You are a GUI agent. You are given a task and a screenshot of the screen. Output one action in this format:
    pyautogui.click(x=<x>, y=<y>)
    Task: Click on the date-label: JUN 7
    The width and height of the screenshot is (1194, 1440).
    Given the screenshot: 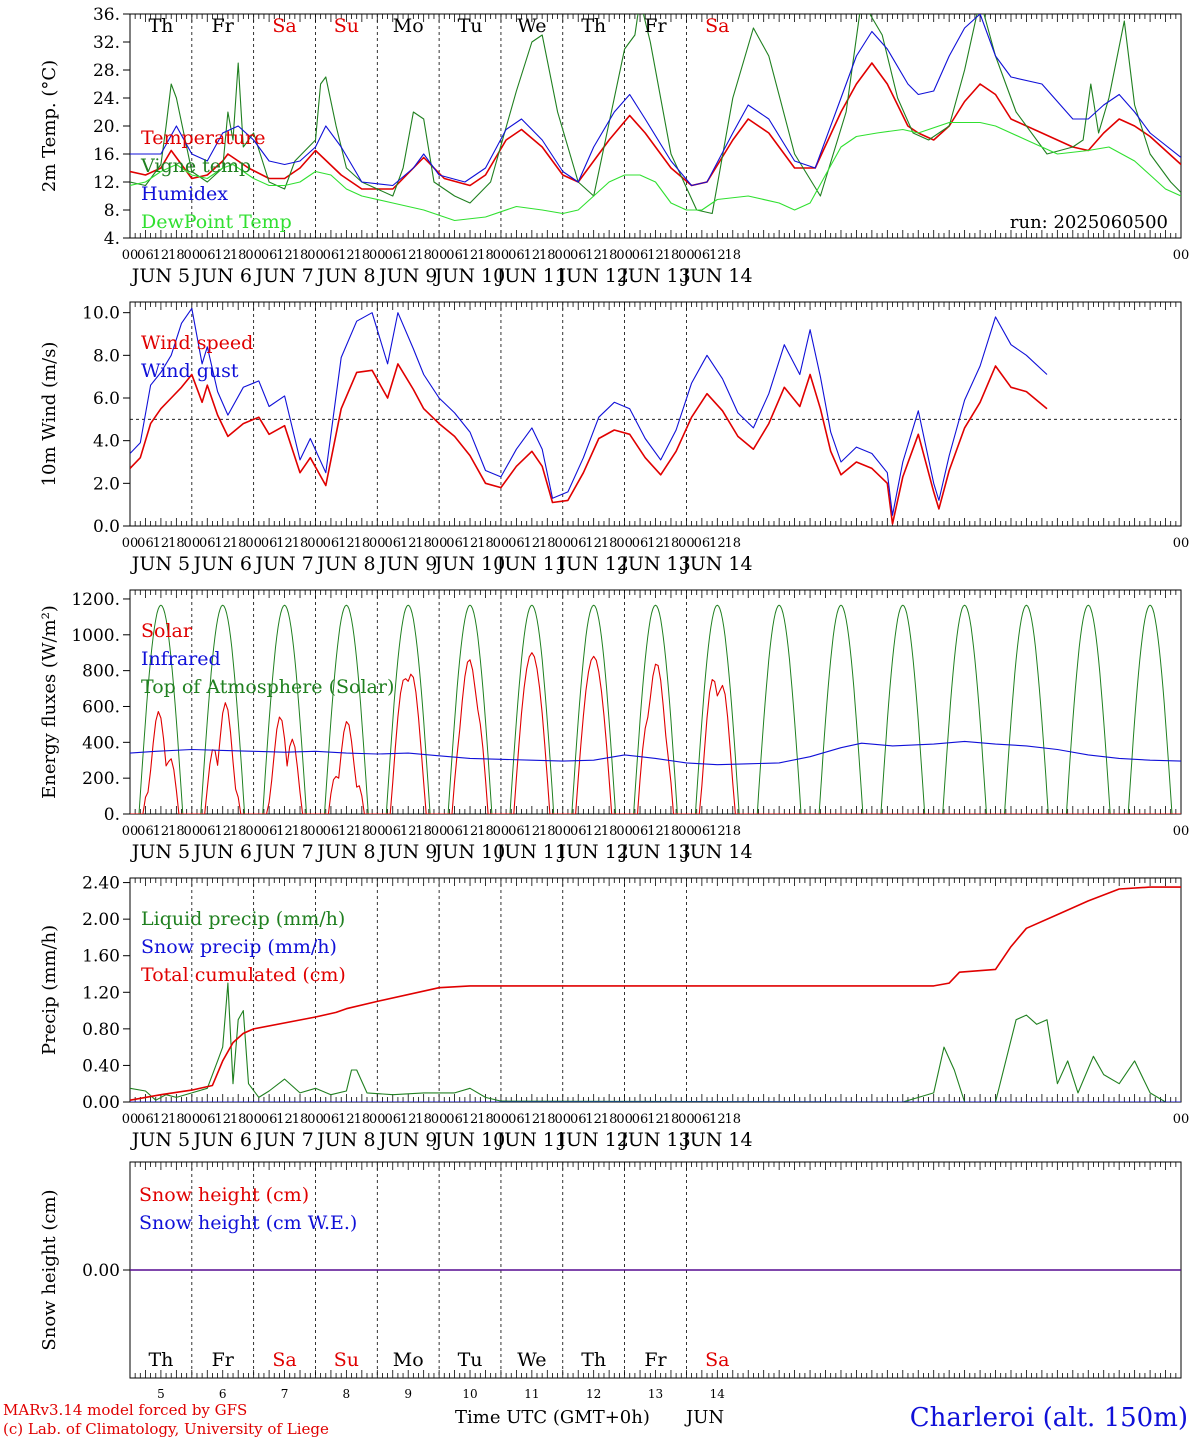 What is the action you would take?
    pyautogui.click(x=283, y=1140)
    